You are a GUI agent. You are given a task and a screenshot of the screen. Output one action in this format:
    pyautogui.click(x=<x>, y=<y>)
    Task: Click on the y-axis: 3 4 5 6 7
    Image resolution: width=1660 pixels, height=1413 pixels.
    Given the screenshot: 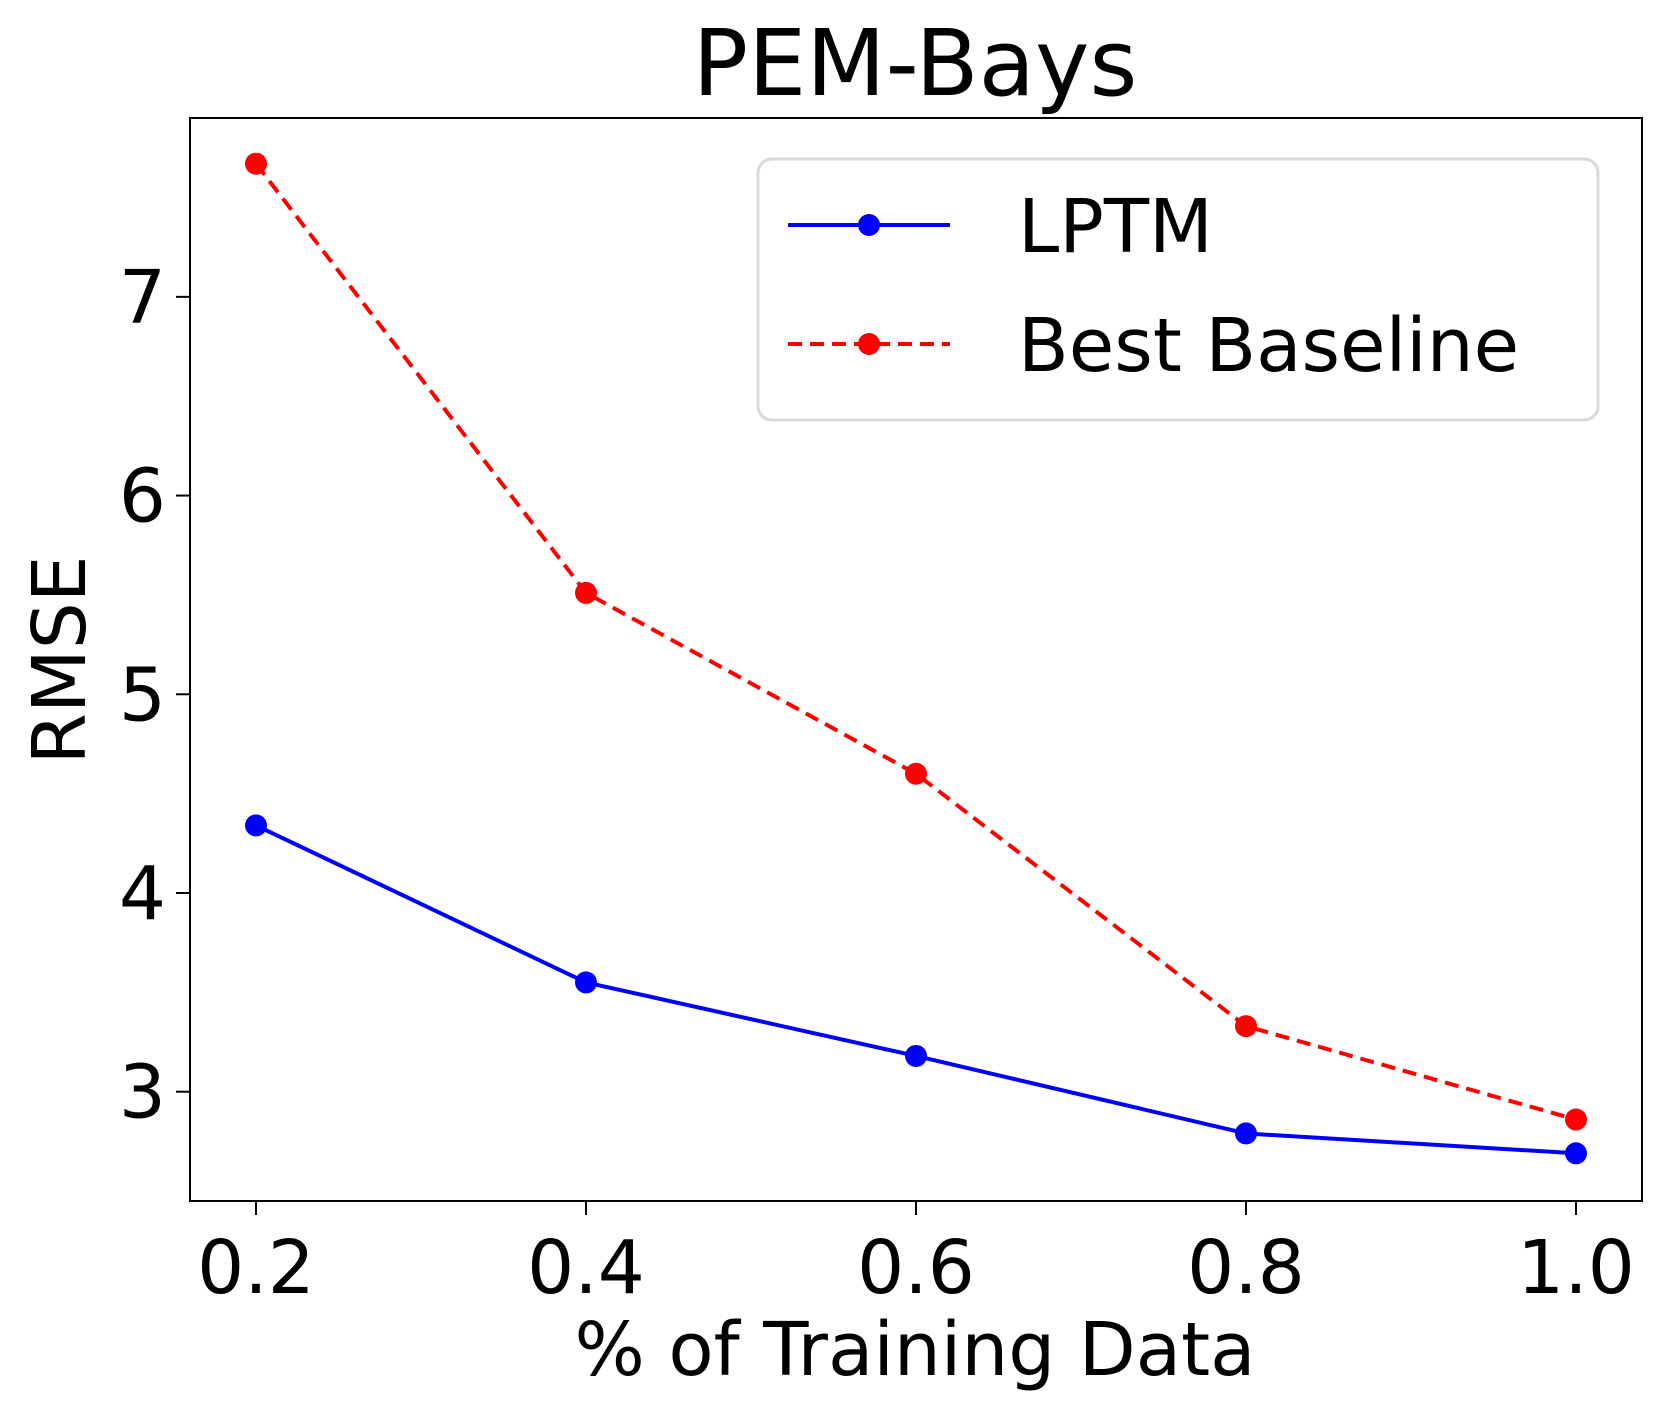 What is the action you would take?
    pyautogui.click(x=154, y=695)
    